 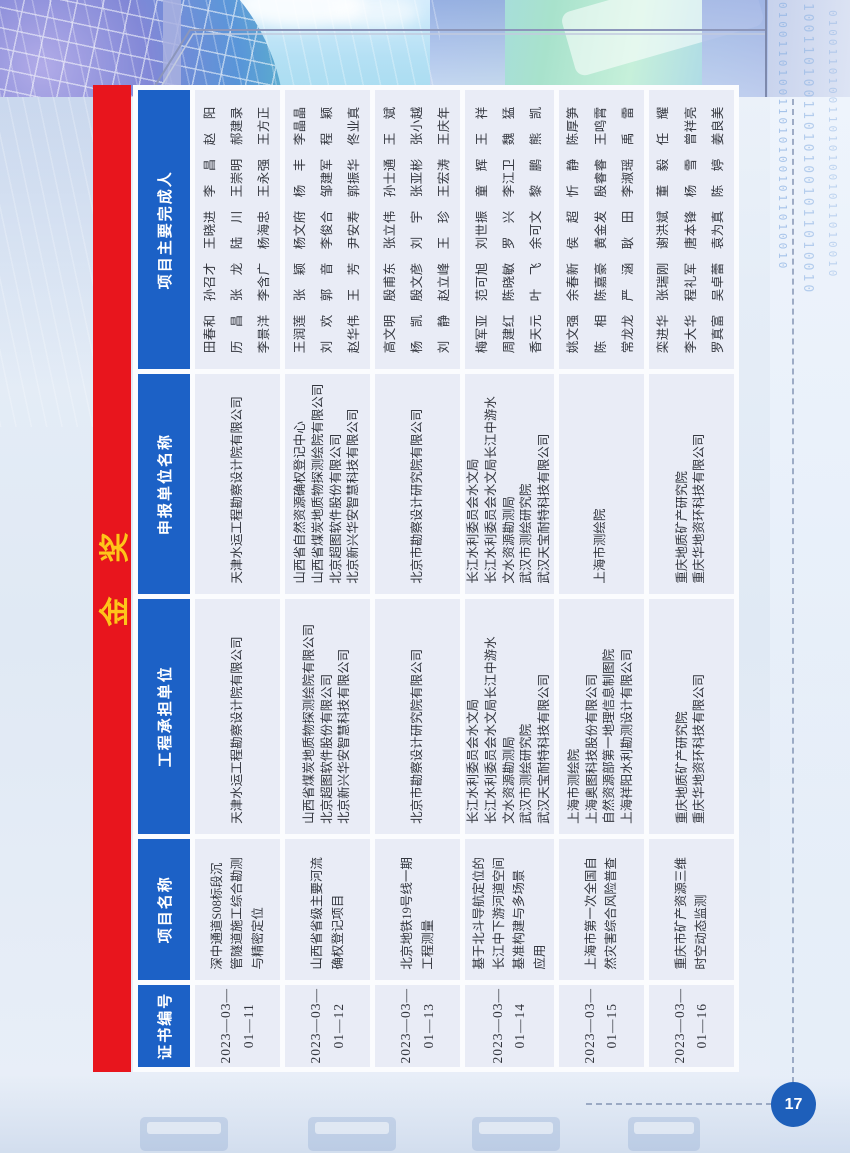 What do you see at coordinates (327, 909) in the screenshot?
I see `project-name: 山西省省级主要河流 确权登记项目` at bounding box center [327, 909].